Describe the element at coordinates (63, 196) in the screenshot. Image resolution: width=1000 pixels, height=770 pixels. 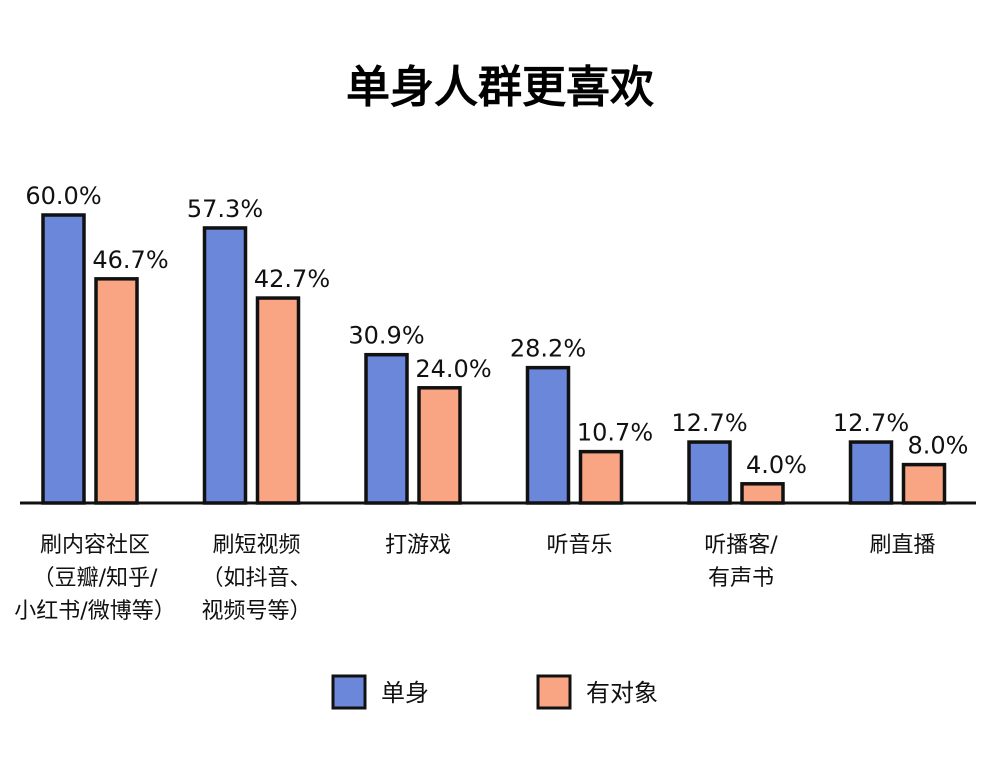
I see `value-label-single-1: 60.0%` at that location.